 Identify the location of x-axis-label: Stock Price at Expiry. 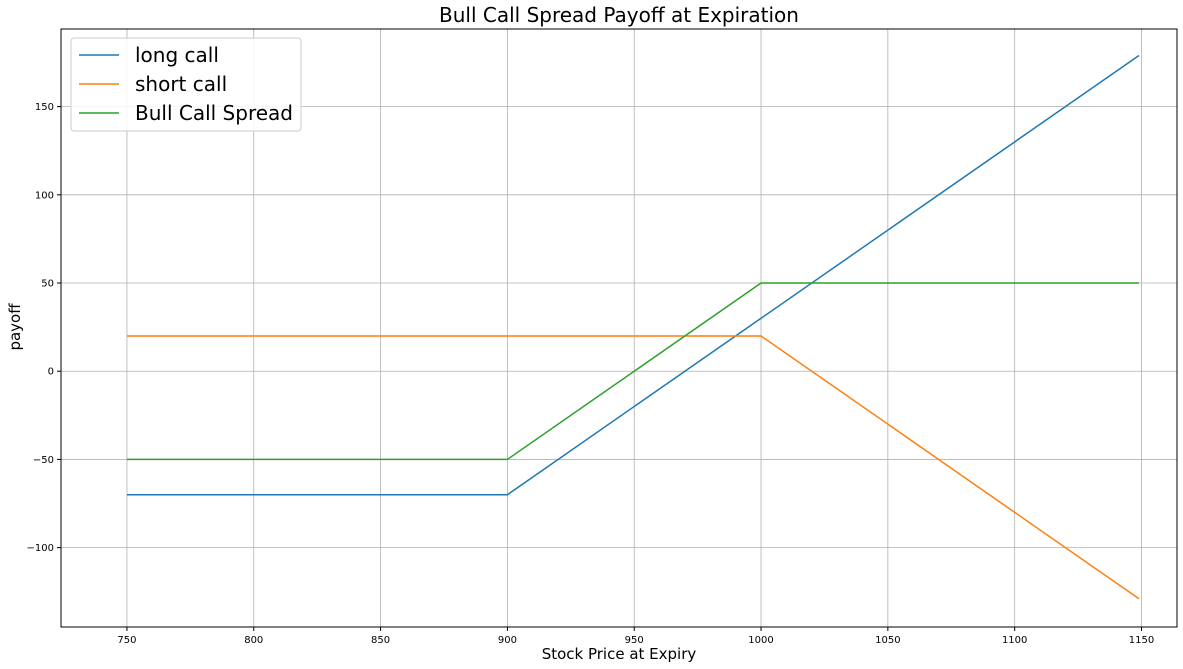
(619, 654).